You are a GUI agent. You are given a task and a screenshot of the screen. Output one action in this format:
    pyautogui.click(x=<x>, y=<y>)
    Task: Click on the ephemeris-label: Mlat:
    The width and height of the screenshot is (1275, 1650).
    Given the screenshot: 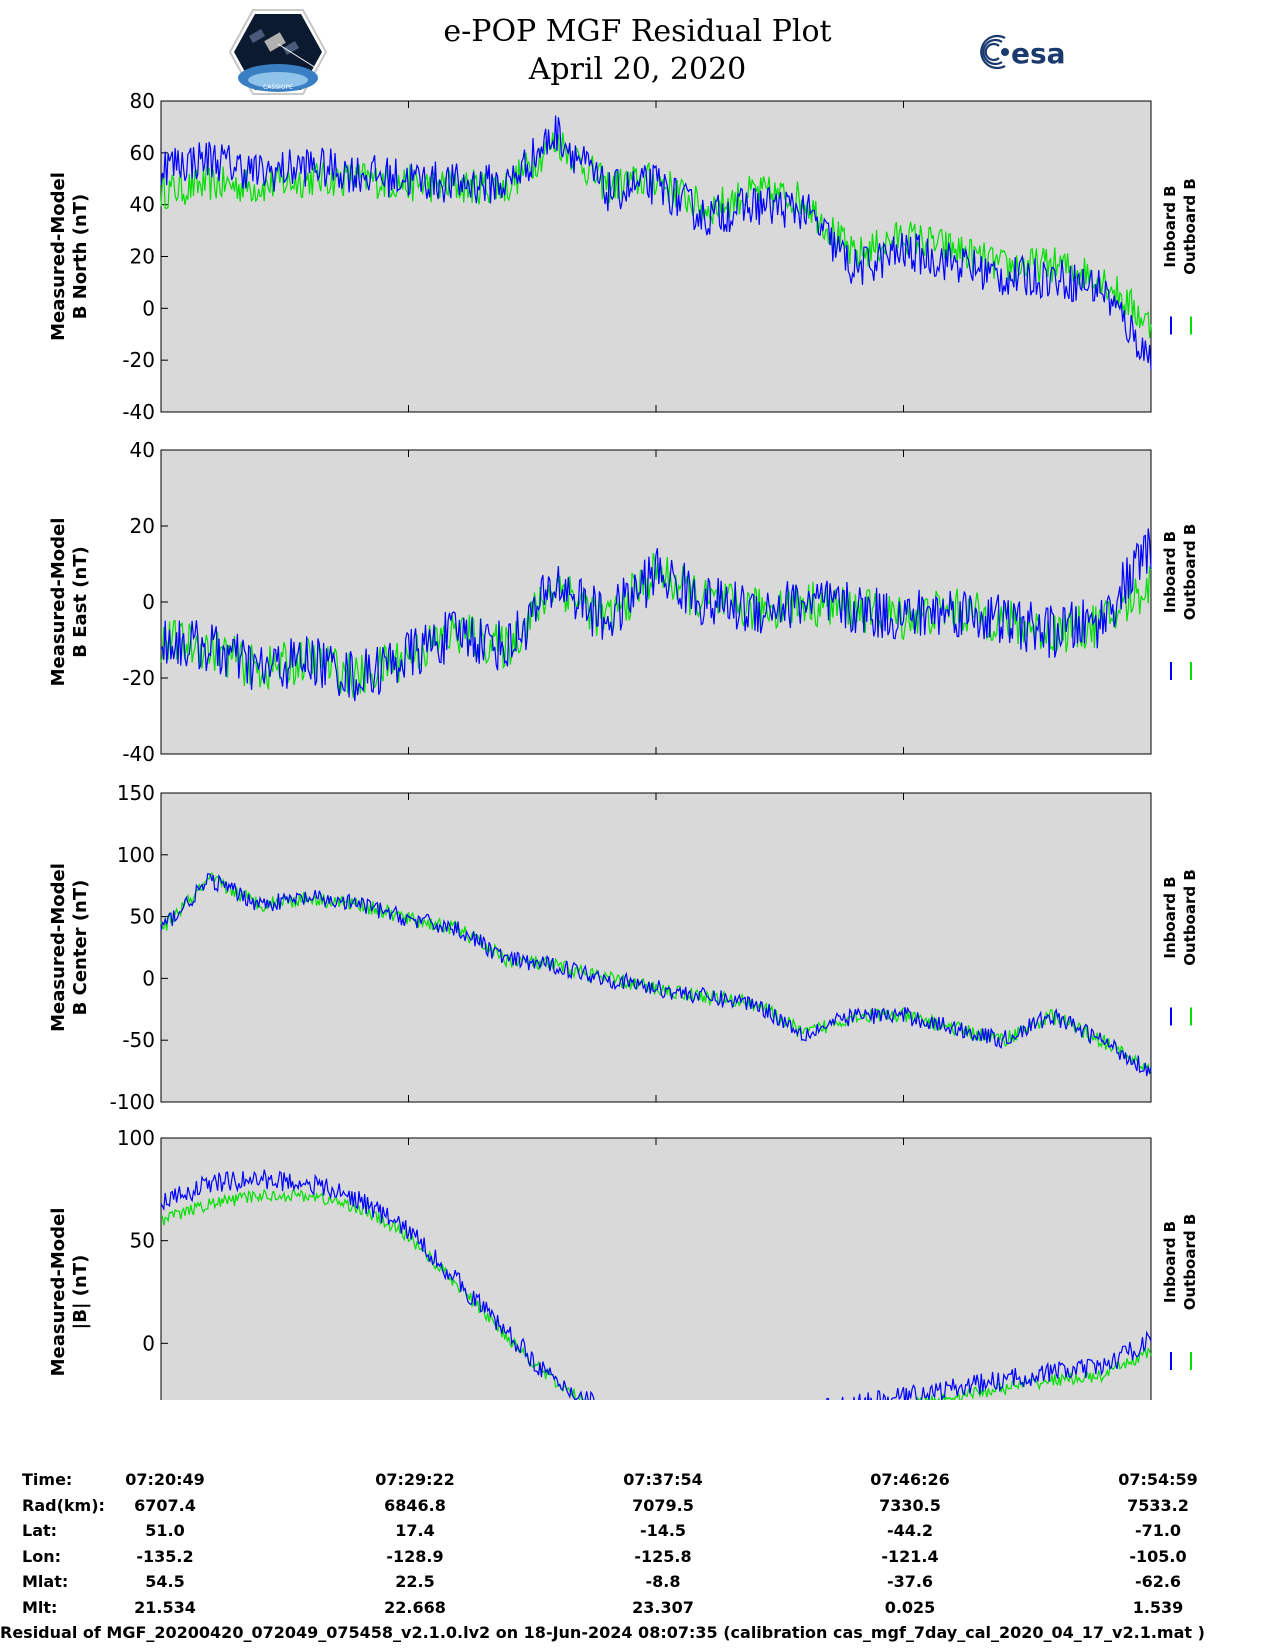 What is the action you would take?
    pyautogui.click(x=45, y=1581)
    